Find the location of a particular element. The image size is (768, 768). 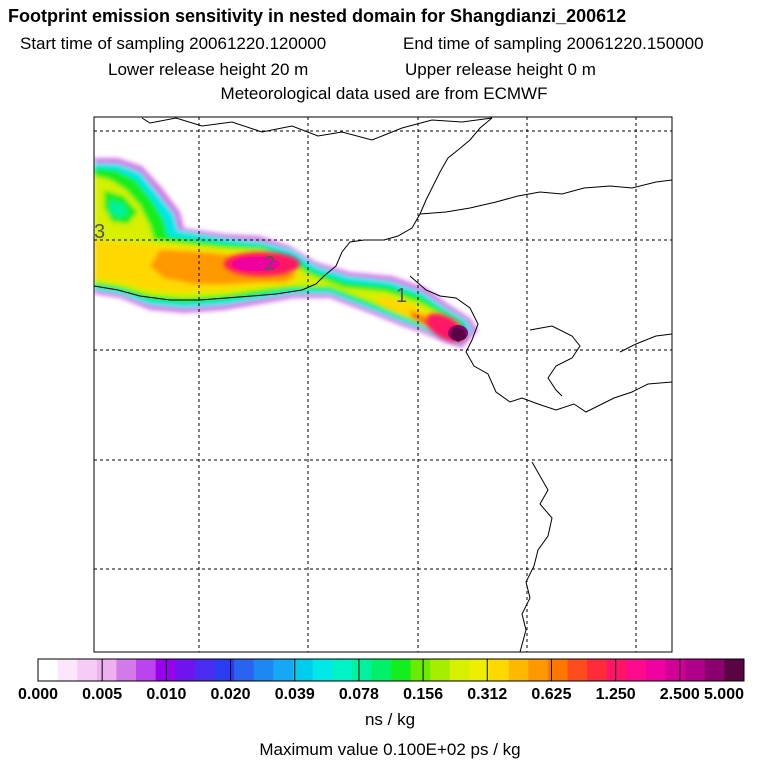

colorbar-tick-label: 1.250 is located at coordinates (616, 694).